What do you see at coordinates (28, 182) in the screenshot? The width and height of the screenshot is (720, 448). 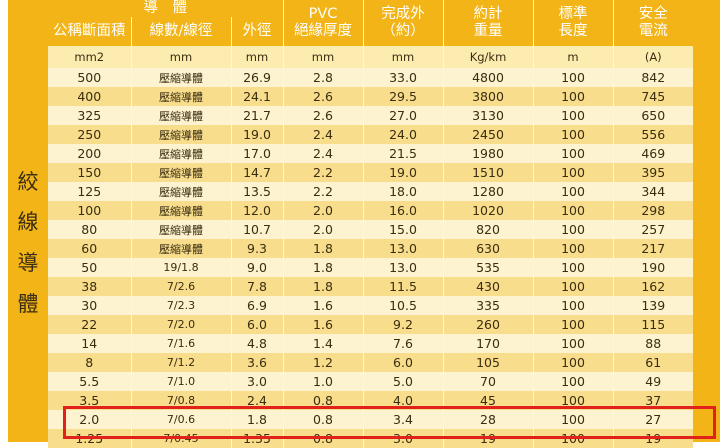 I see `side-label-char: 絞` at bounding box center [28, 182].